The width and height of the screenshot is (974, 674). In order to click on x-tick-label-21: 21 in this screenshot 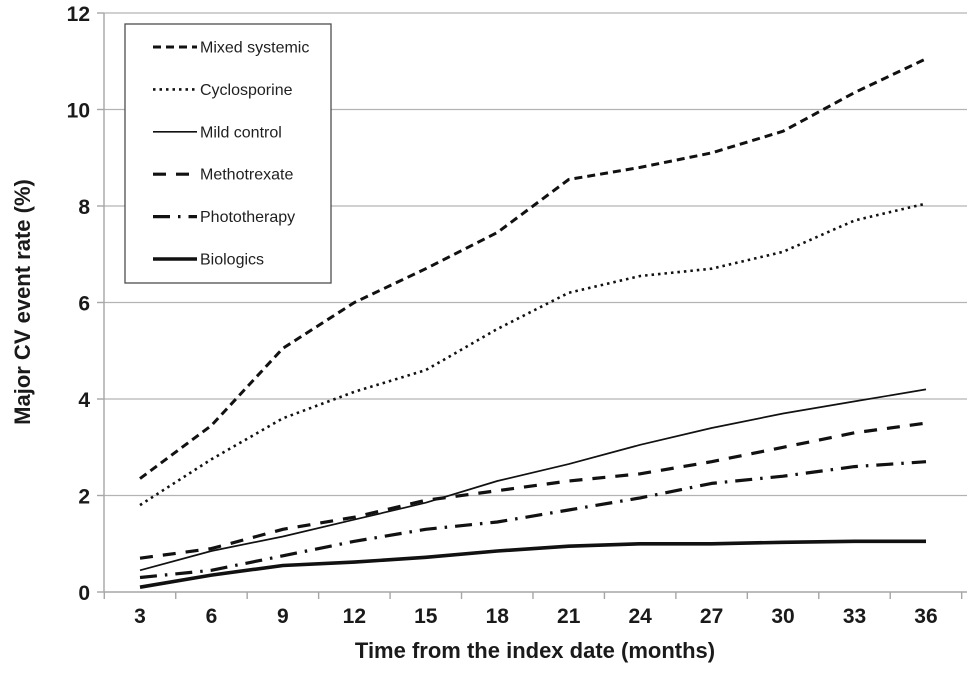, I will do `click(569, 616)`.